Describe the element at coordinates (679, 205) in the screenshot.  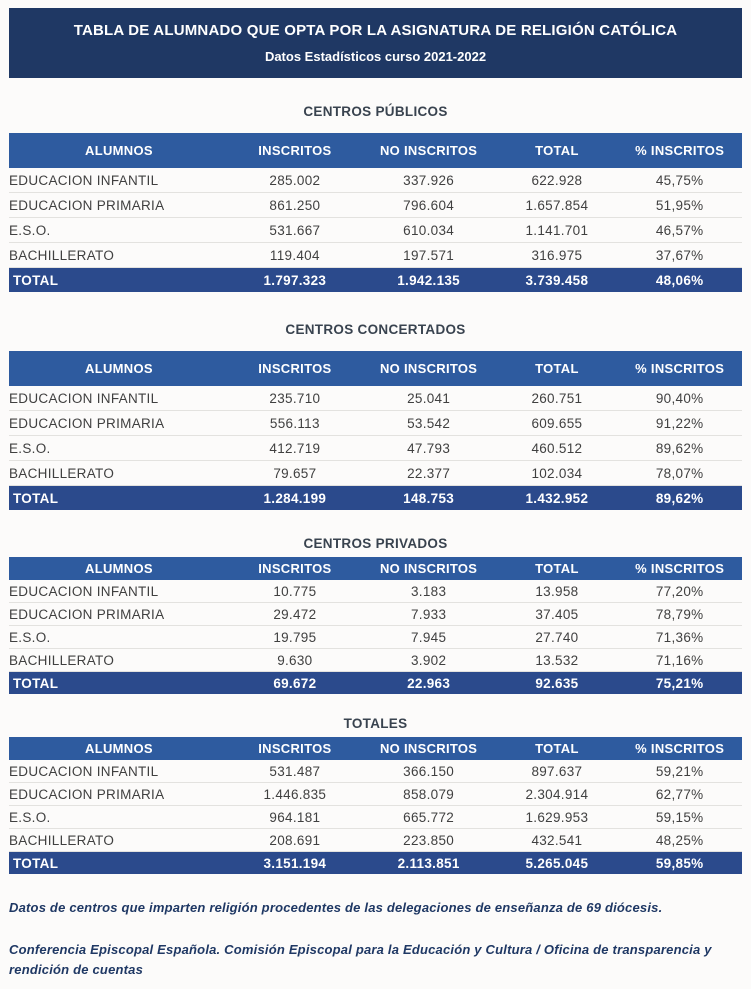
I see `cell-value: 51,95%` at that location.